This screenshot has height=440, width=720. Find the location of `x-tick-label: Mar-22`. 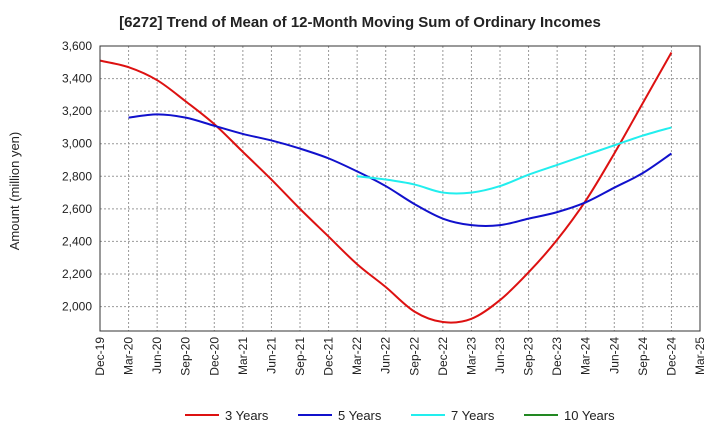

x-tick-label: Mar-22 is located at coordinates (357, 356).